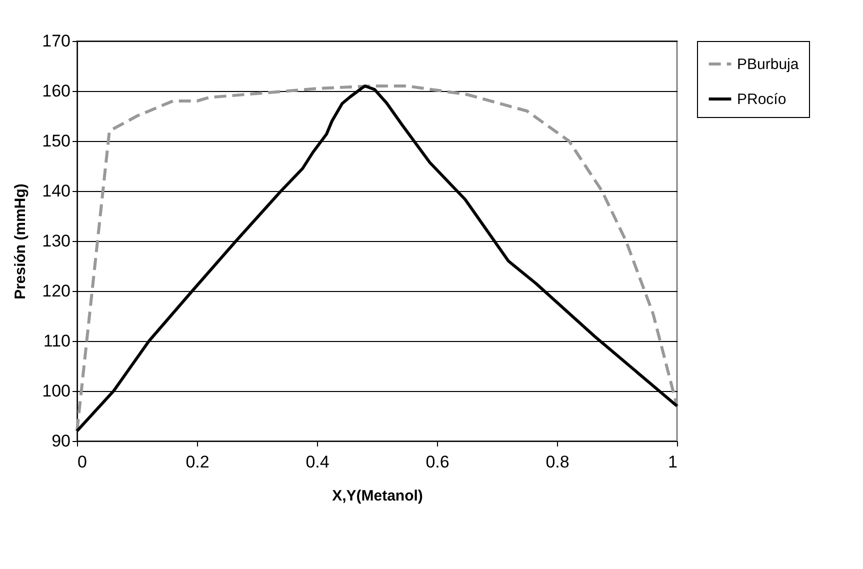  What do you see at coordinates (56, 141) in the screenshot?
I see `y-tick-label: 150` at bounding box center [56, 141].